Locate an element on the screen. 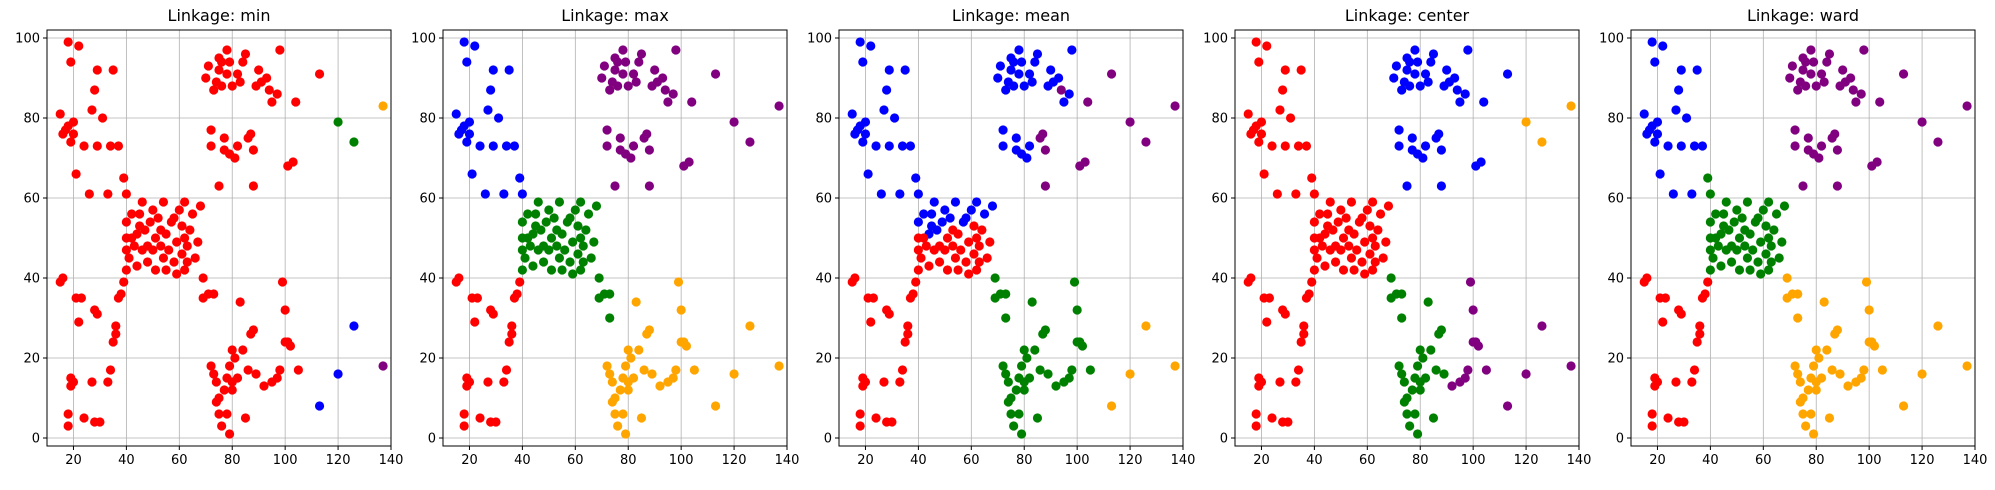 The height and width of the screenshot is (490, 1995). x-tick-label: 120 is located at coordinates (1526, 460).